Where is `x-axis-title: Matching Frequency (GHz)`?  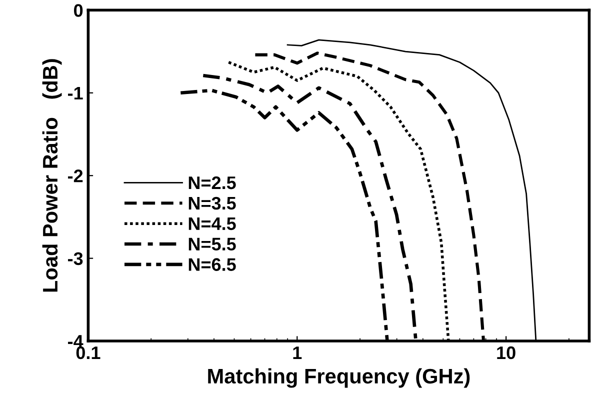 x-axis-title: Matching Frequency (GHz) is located at coordinates (339, 378).